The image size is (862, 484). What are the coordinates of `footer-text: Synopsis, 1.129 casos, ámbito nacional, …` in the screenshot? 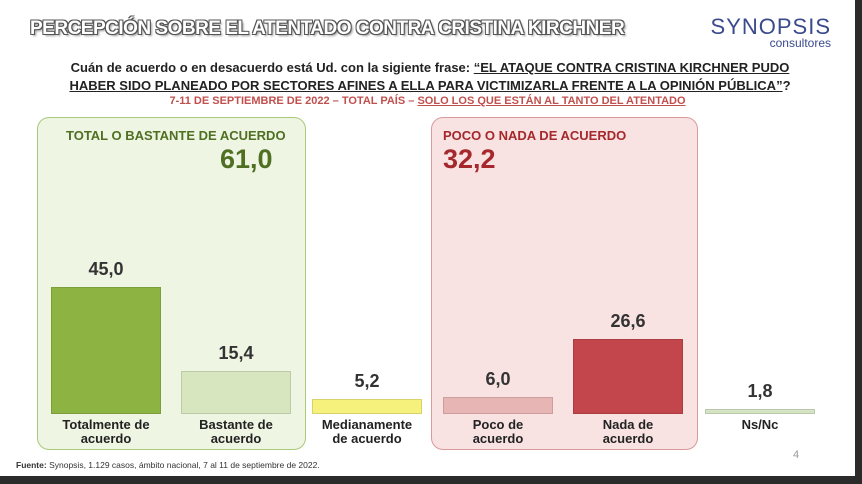 It's located at (184, 465).